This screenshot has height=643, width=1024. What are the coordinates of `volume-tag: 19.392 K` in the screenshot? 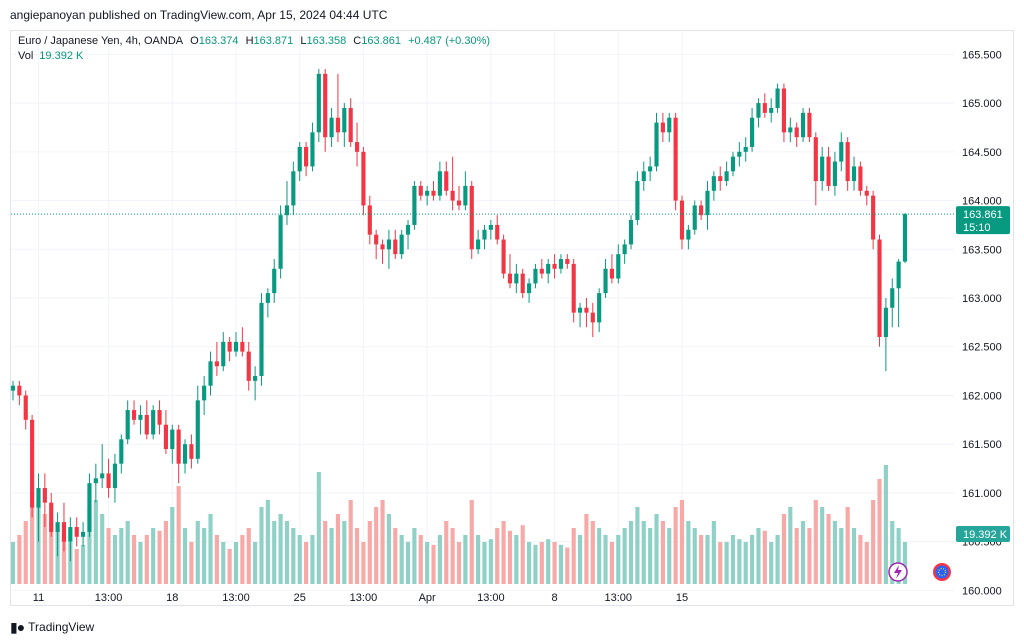 It's located at (983, 534).